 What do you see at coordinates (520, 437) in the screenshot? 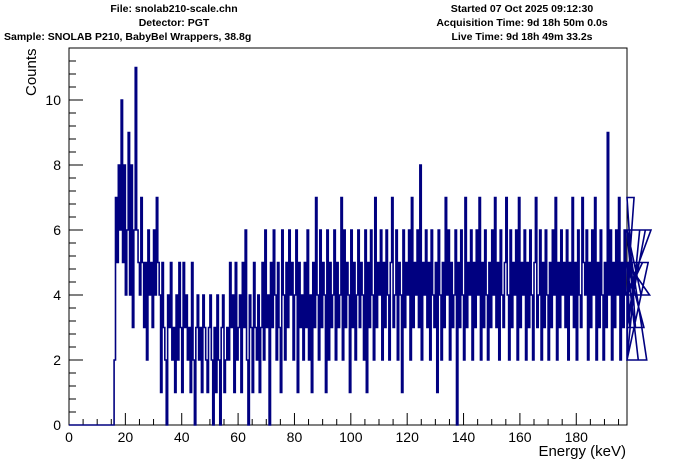
I see `x-tick-label: 160` at bounding box center [520, 437].